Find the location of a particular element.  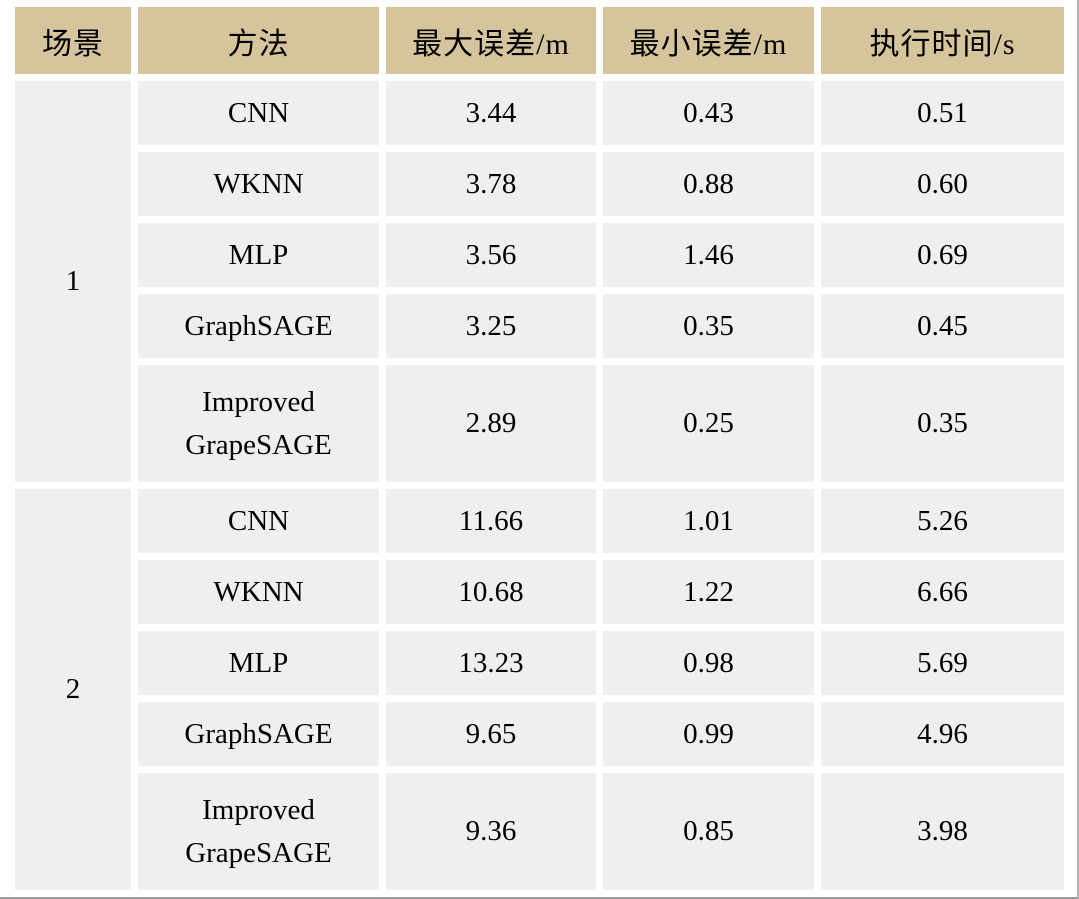

max-error-cell: 3.44 is located at coordinates (491, 113).